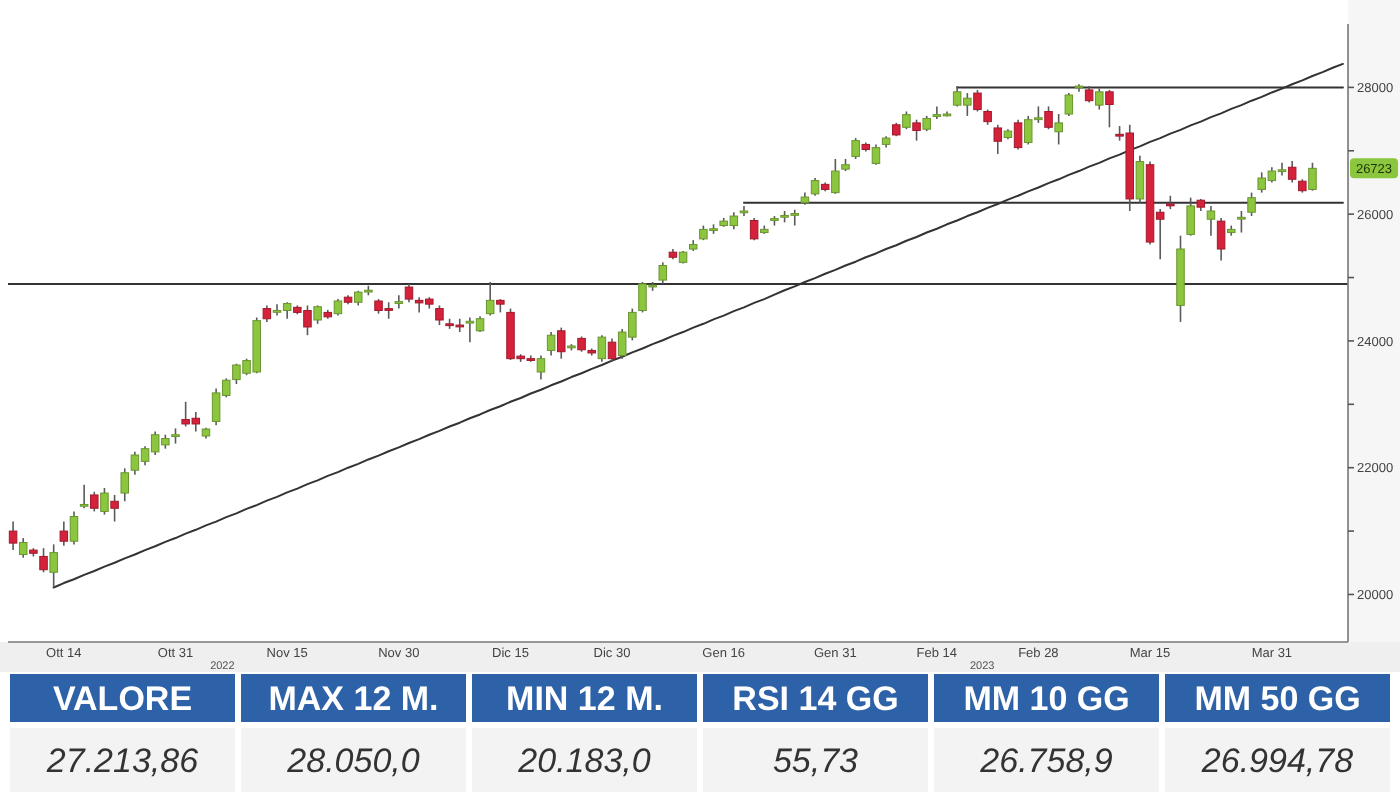 The width and height of the screenshot is (1400, 800). Describe the element at coordinates (584, 699) in the screenshot. I see `category-label: MIN 12 M.` at that location.